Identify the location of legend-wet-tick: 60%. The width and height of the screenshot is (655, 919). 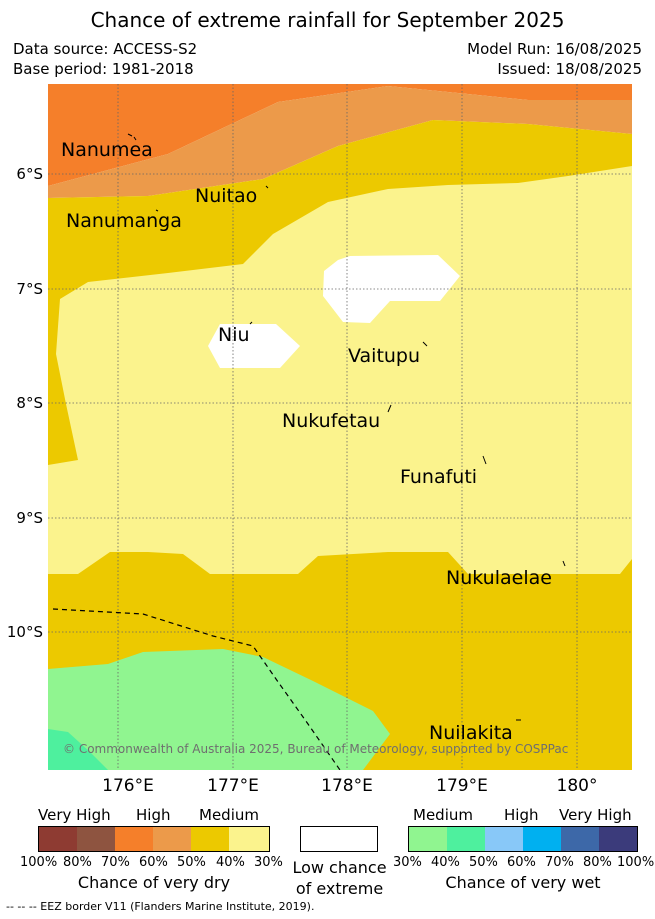
(521, 862).